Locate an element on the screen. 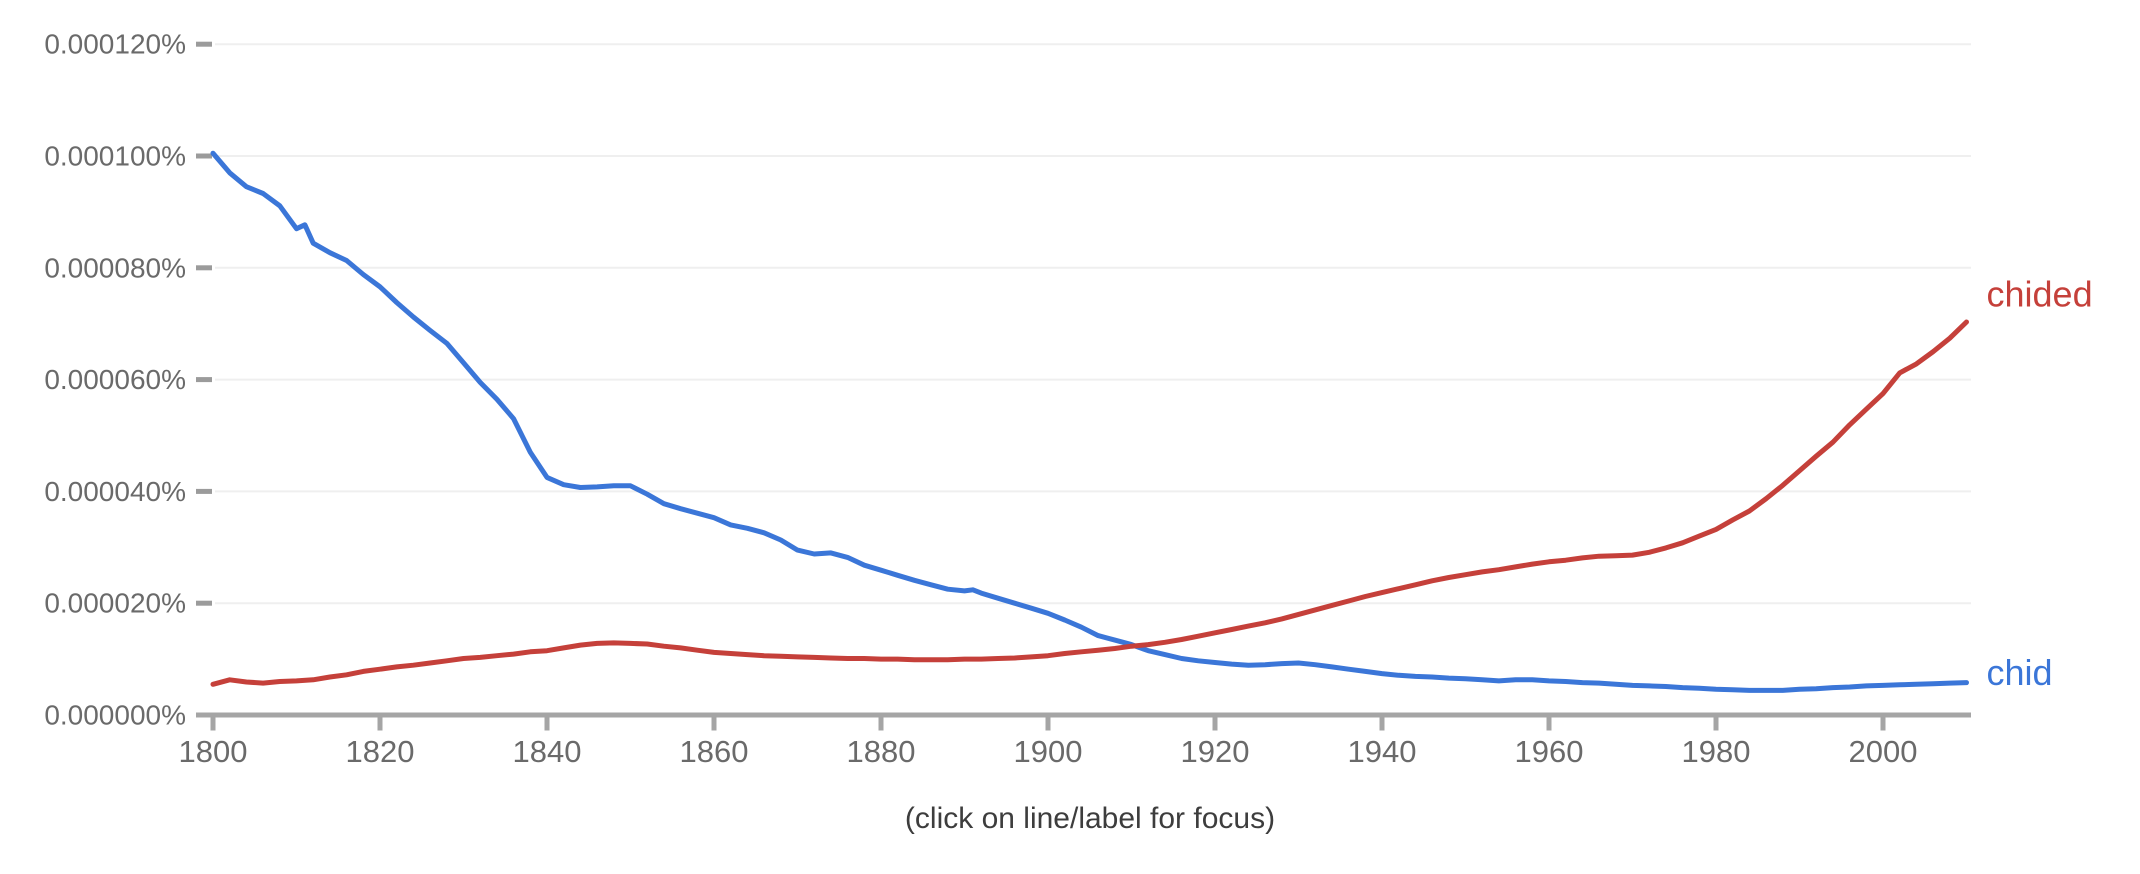 Image resolution: width=2140 pixels, height=874 pixels. x-axis-tick-label: 1820 is located at coordinates (380, 751).